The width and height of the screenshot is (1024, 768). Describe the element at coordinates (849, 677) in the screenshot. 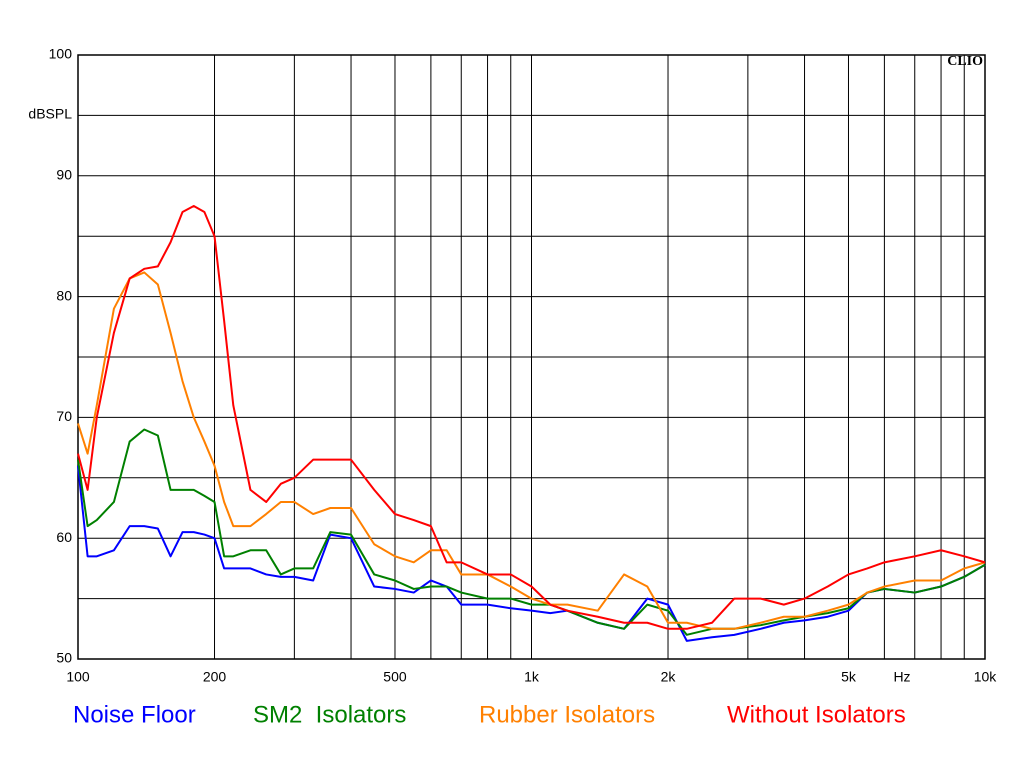

I see `x-tick-label: 5k` at that location.